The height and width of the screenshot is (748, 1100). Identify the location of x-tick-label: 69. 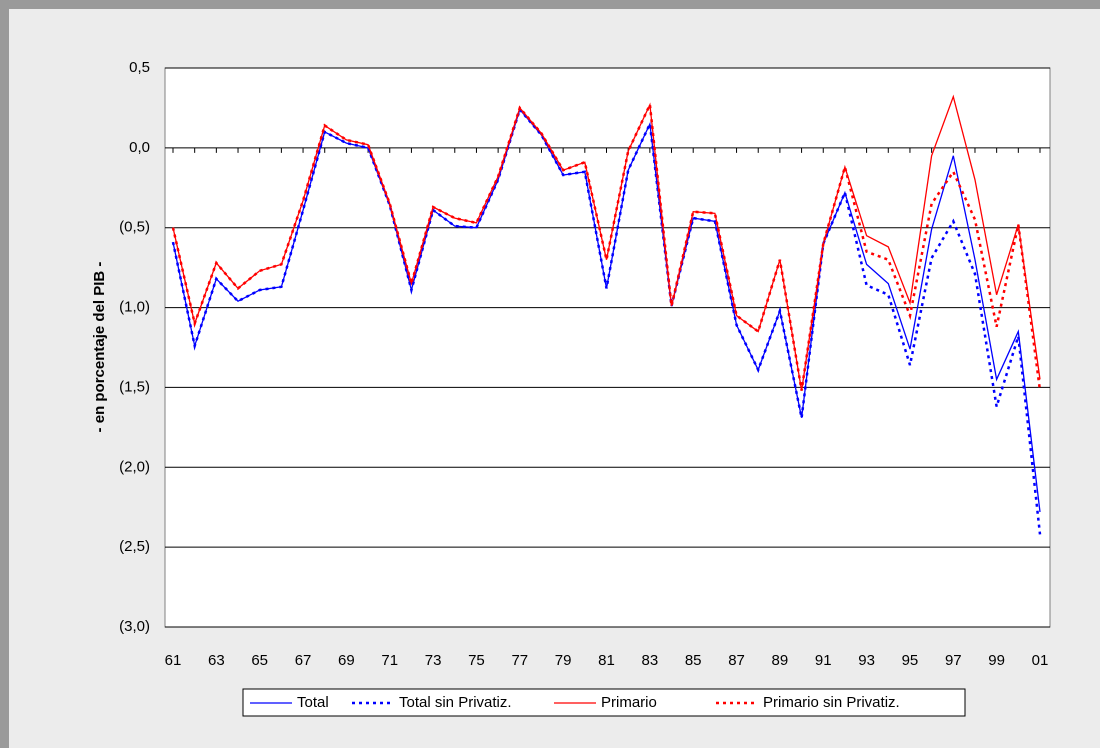
(346, 660).